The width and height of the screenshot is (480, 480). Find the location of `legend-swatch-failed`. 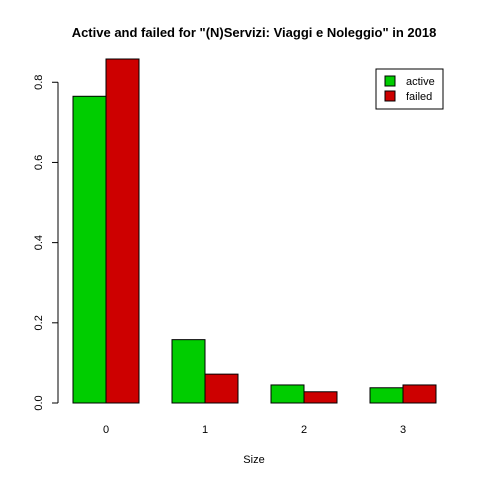

legend-swatch-failed is located at coordinates (390, 96).